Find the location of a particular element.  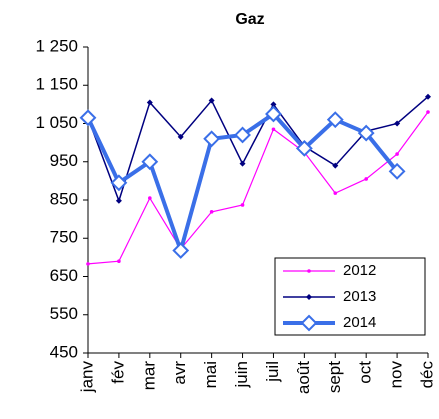

y-tick-label: 850 is located at coordinates (64, 198).